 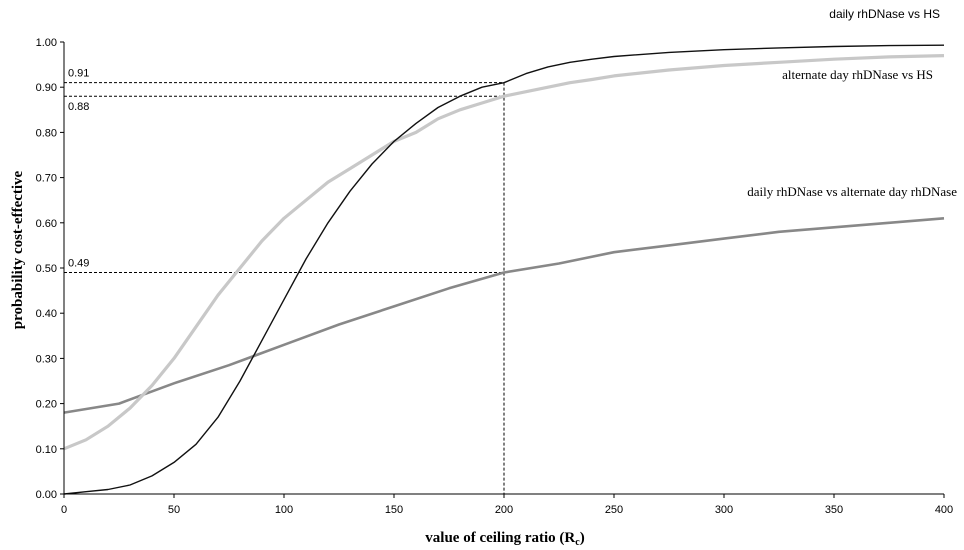 I want to click on x-tick-label: 350, so click(x=834, y=510).